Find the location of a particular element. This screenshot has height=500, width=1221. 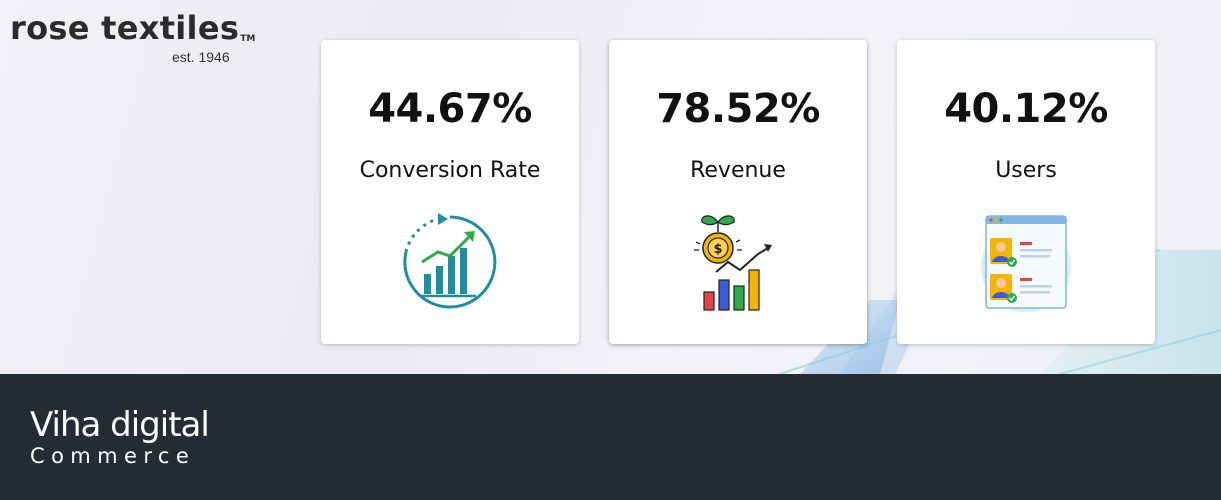

brand-established: est. 1946 is located at coordinates (201, 57).